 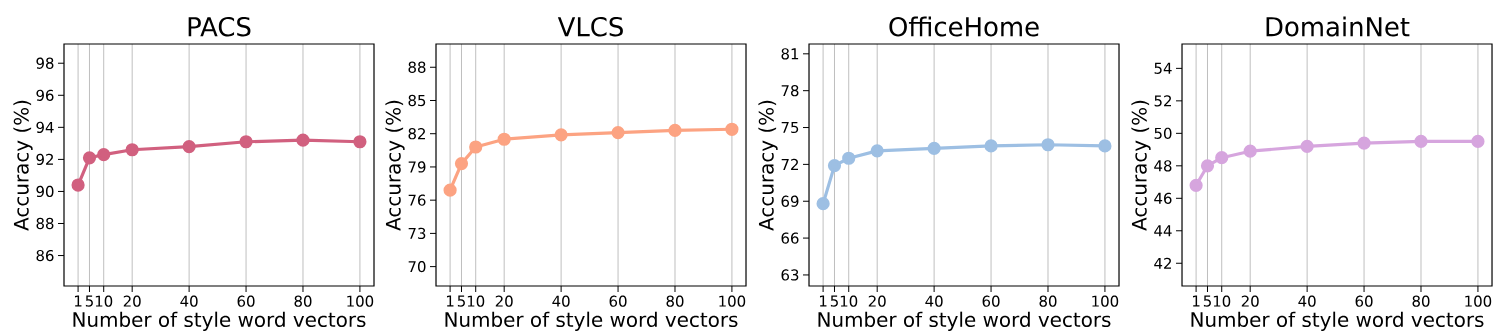 I want to click on y-tick-label: 54, so click(x=1163, y=68).